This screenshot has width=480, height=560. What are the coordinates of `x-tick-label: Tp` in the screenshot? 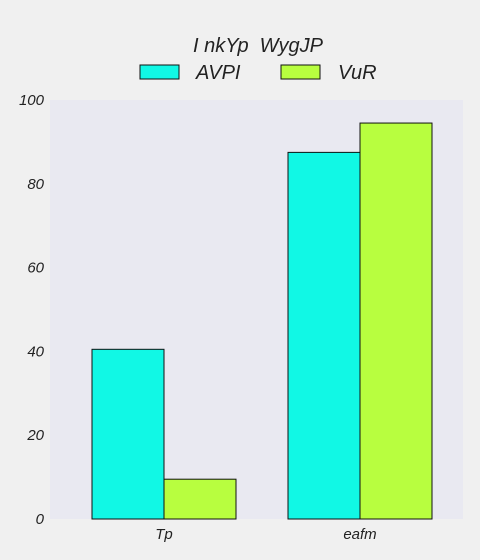 It's located at (164, 534).